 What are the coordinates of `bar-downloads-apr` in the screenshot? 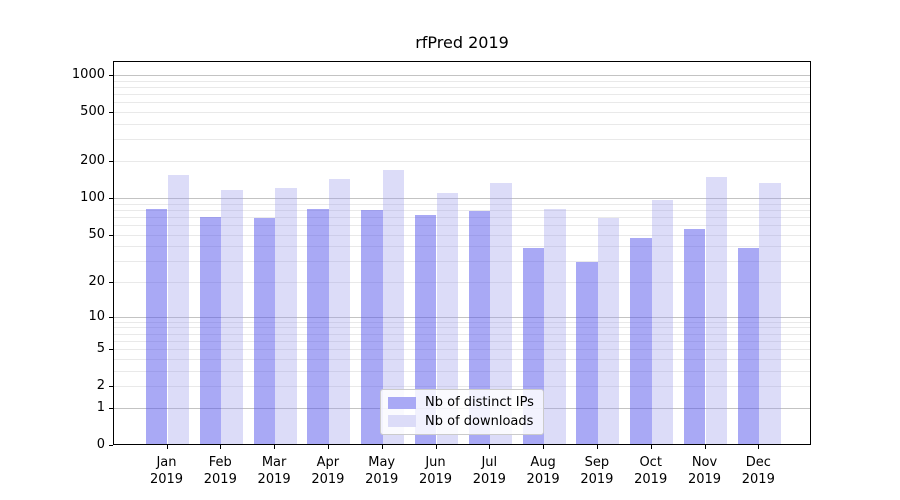 It's located at (339, 311).